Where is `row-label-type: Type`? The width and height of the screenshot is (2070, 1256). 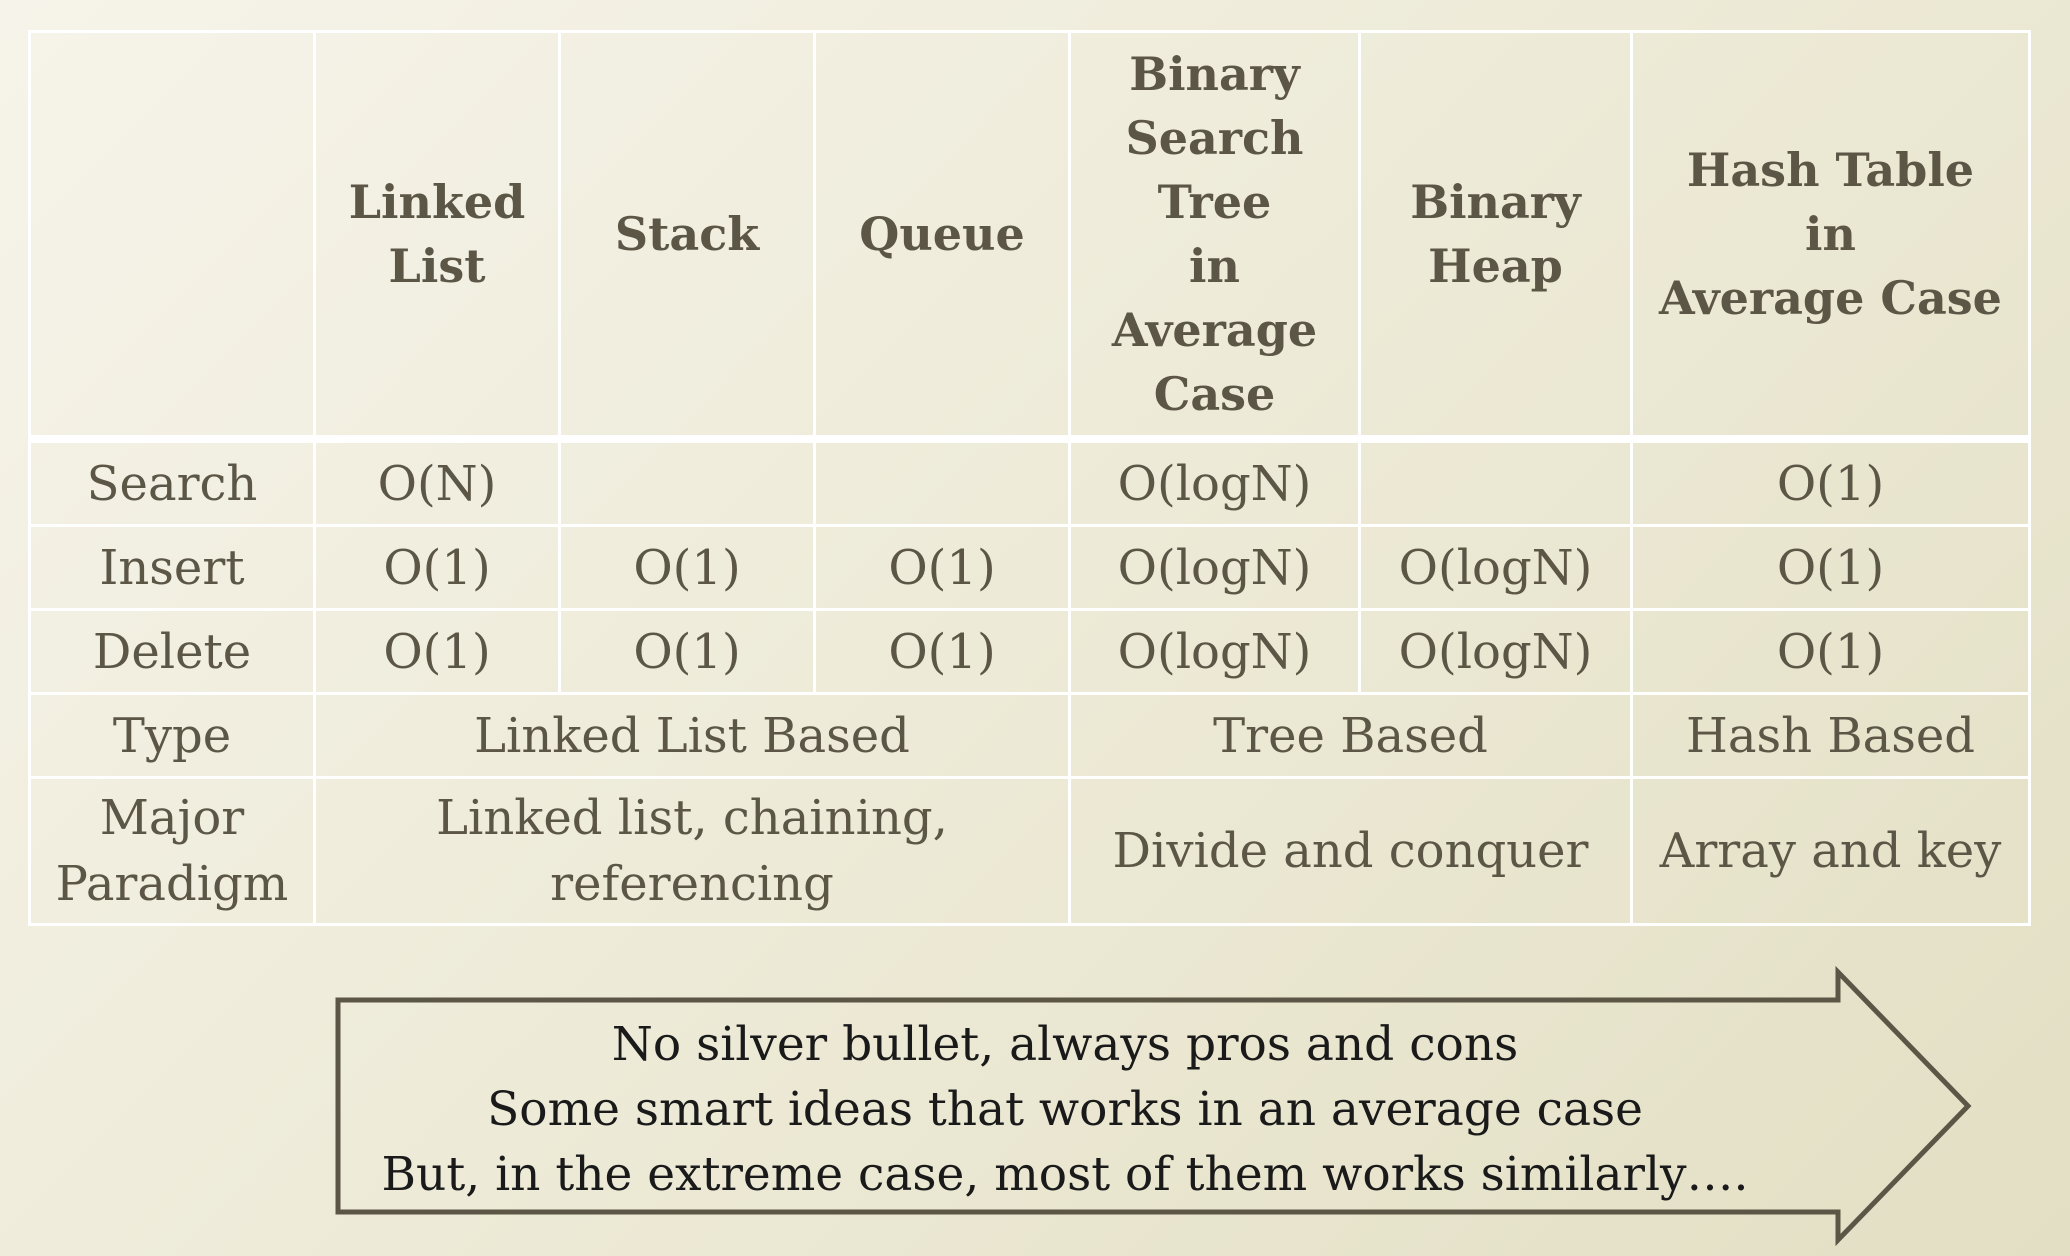 row-label-type: Type is located at coordinates (172, 735).